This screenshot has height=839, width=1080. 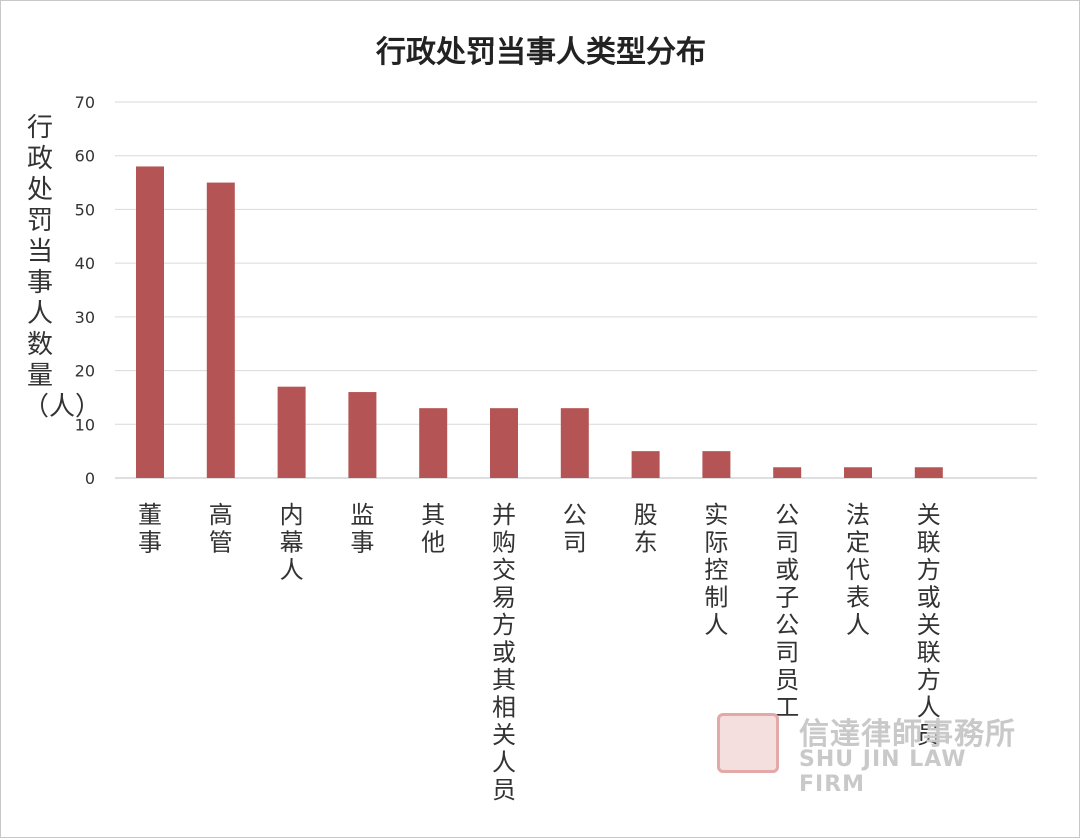 I want to click on y-tick-label: 30, so click(x=85, y=317).